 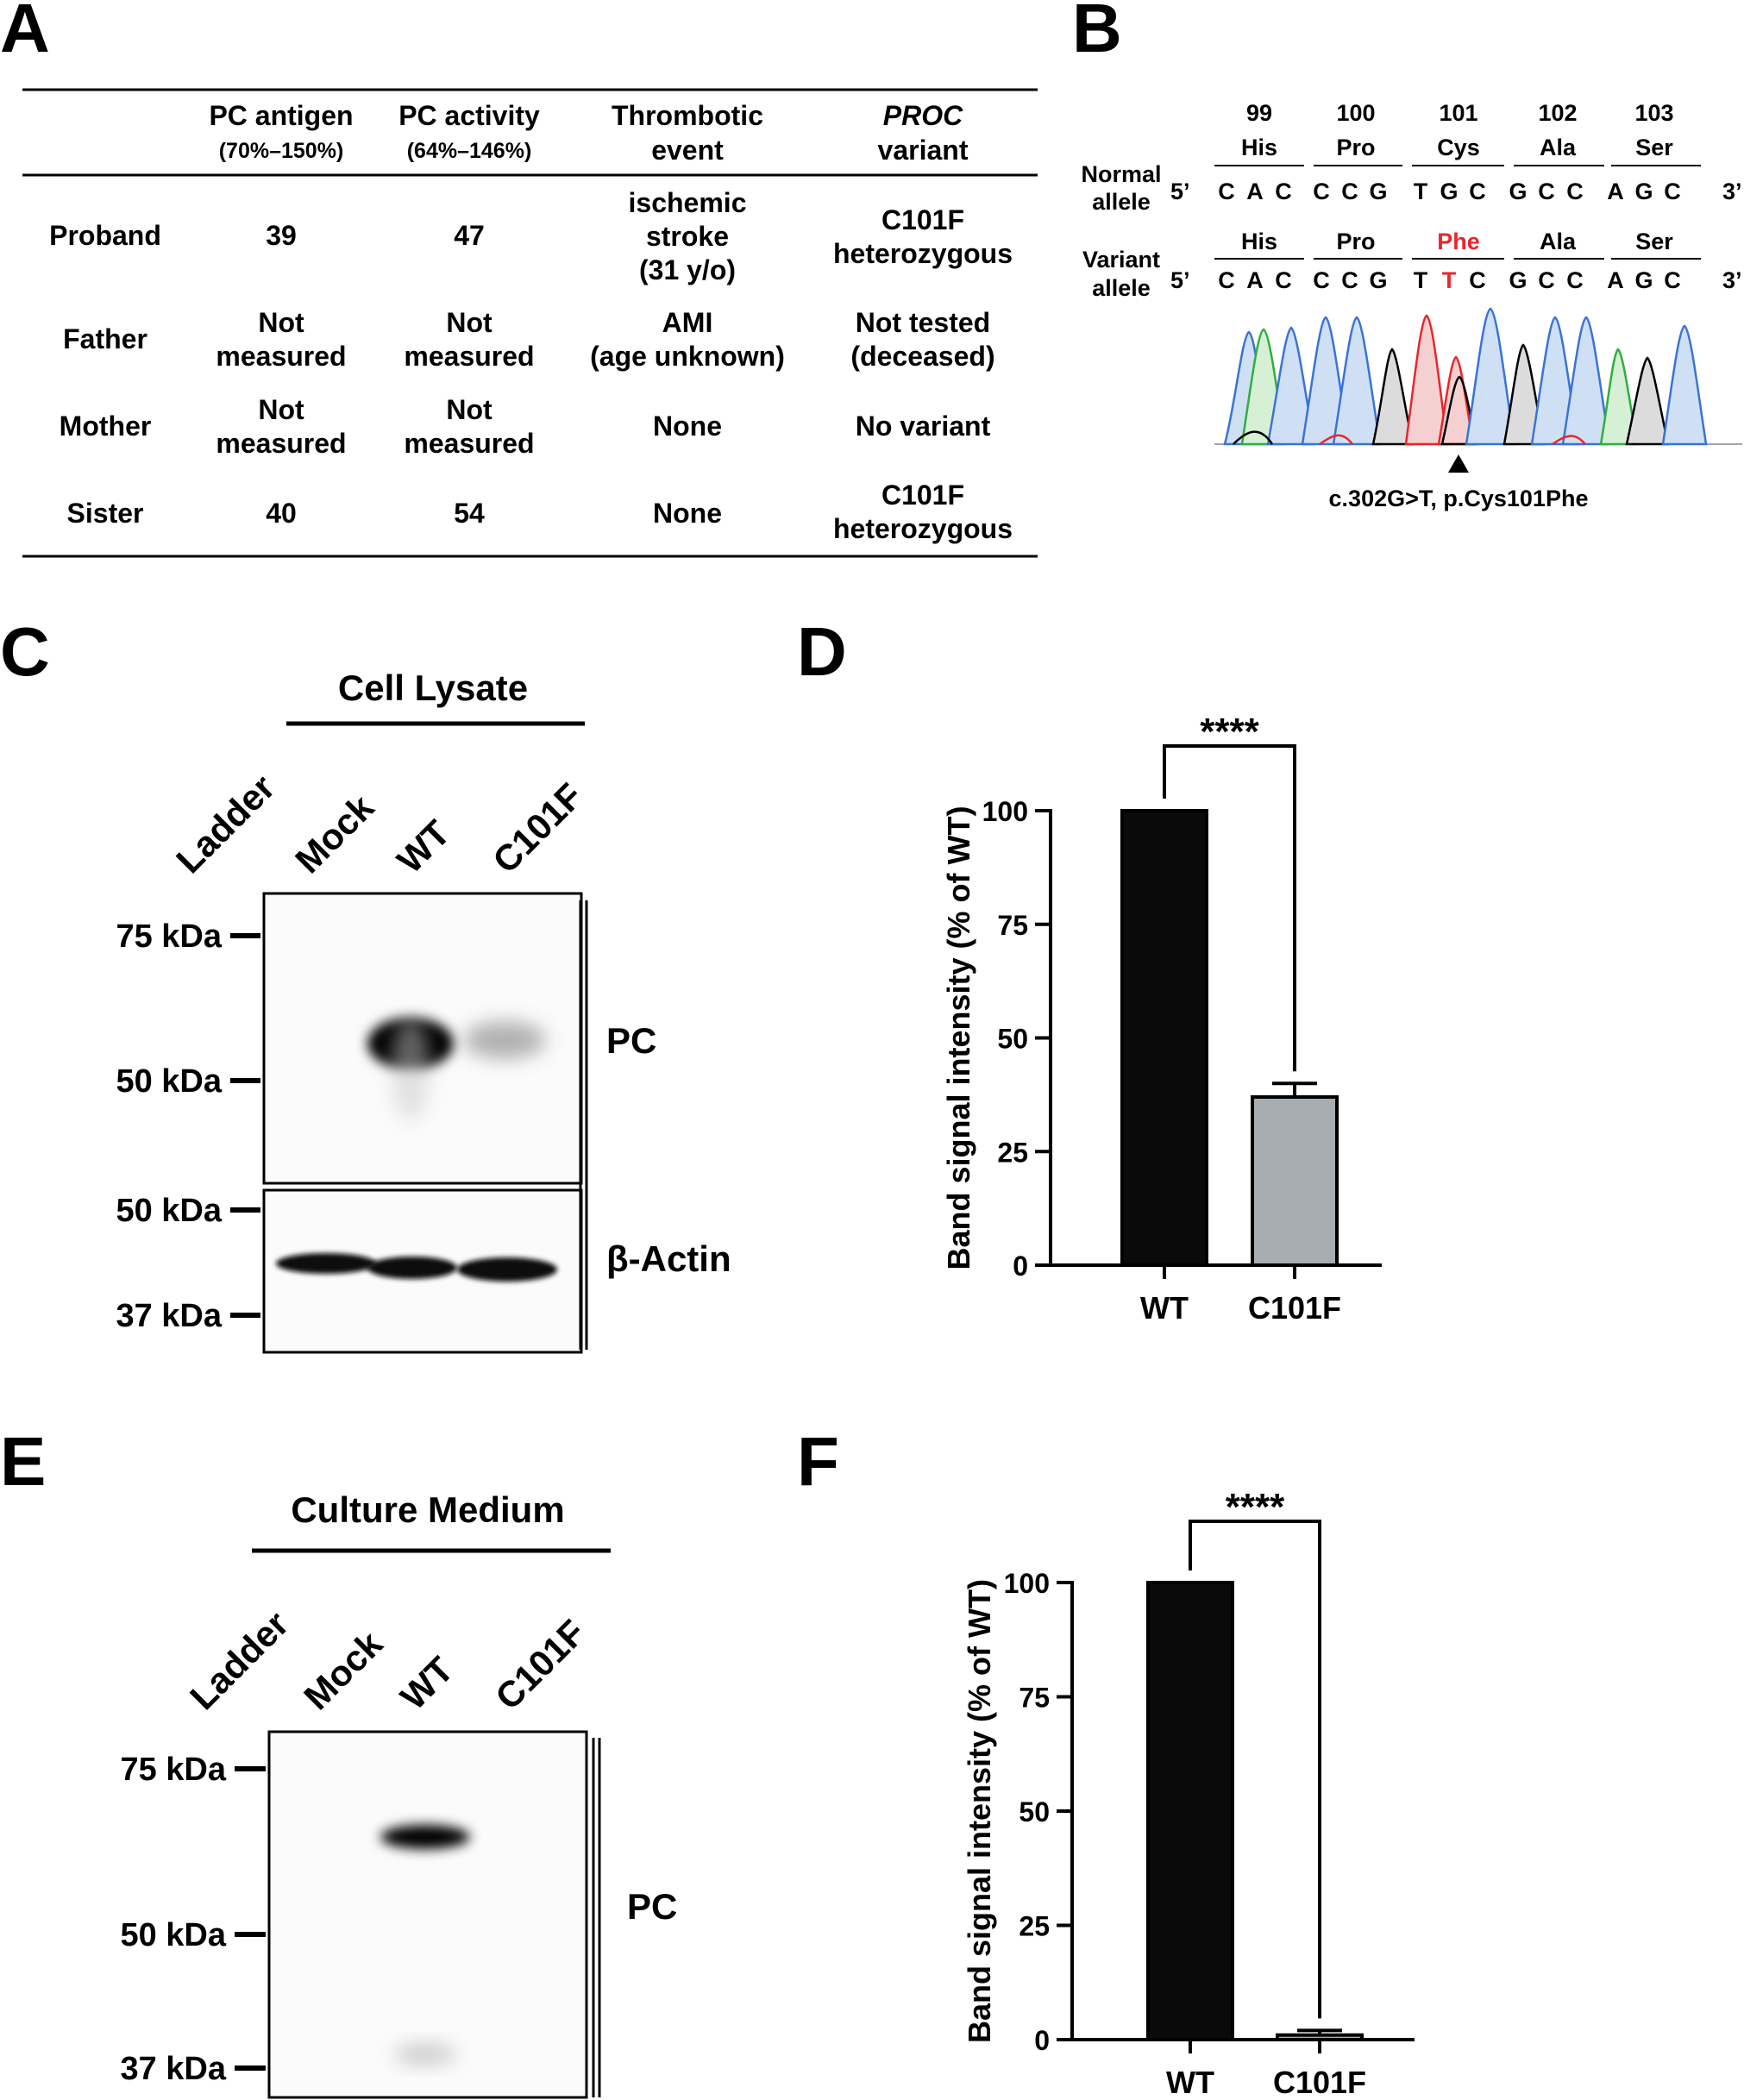 I want to click on header-pc-antigen-range: (70%–150%), so click(x=281, y=151).